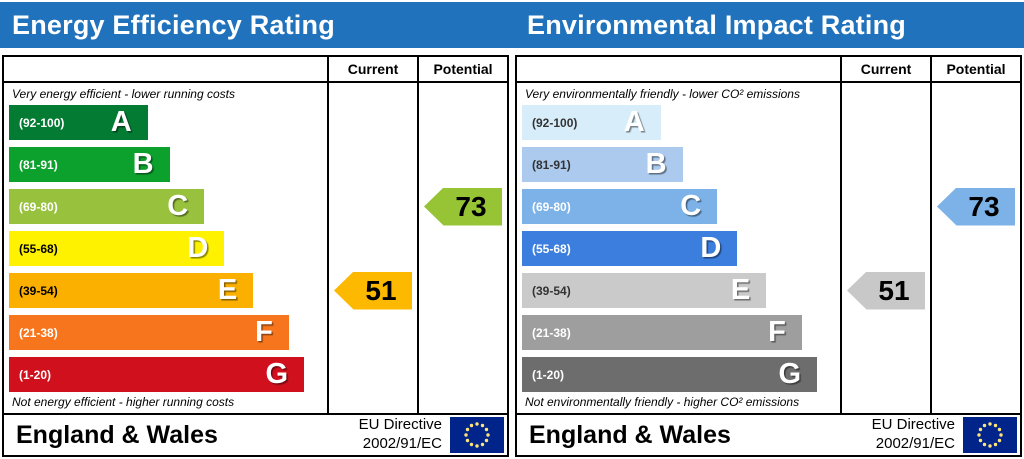  What do you see at coordinates (716, 24) in the screenshot?
I see `environmental-impact-title: Environmental Impact Rating` at bounding box center [716, 24].